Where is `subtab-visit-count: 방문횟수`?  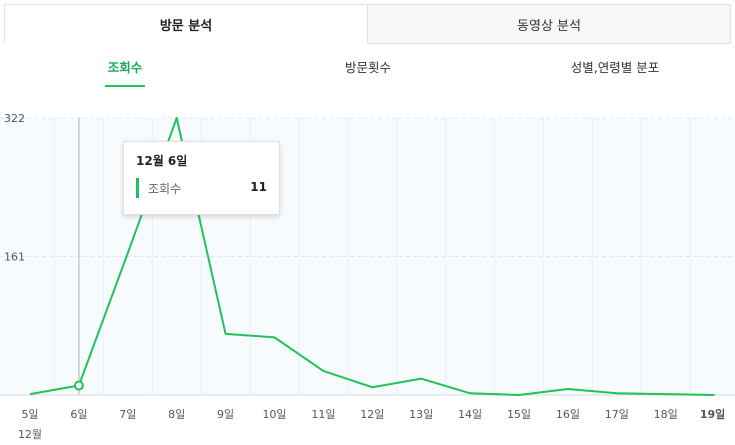
subtab-visit-count: 방문횟수 is located at coordinates (368, 66).